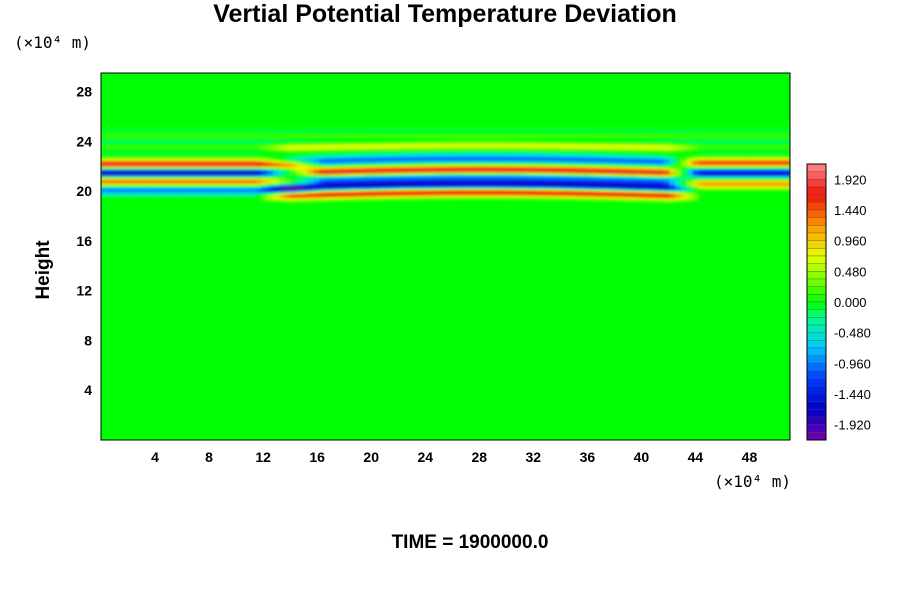 Image resolution: width=900 pixels, height=600 pixels. Describe the element at coordinates (753, 481) in the screenshot. I see `x-unit-label: (×10⁴ m)` at that location.